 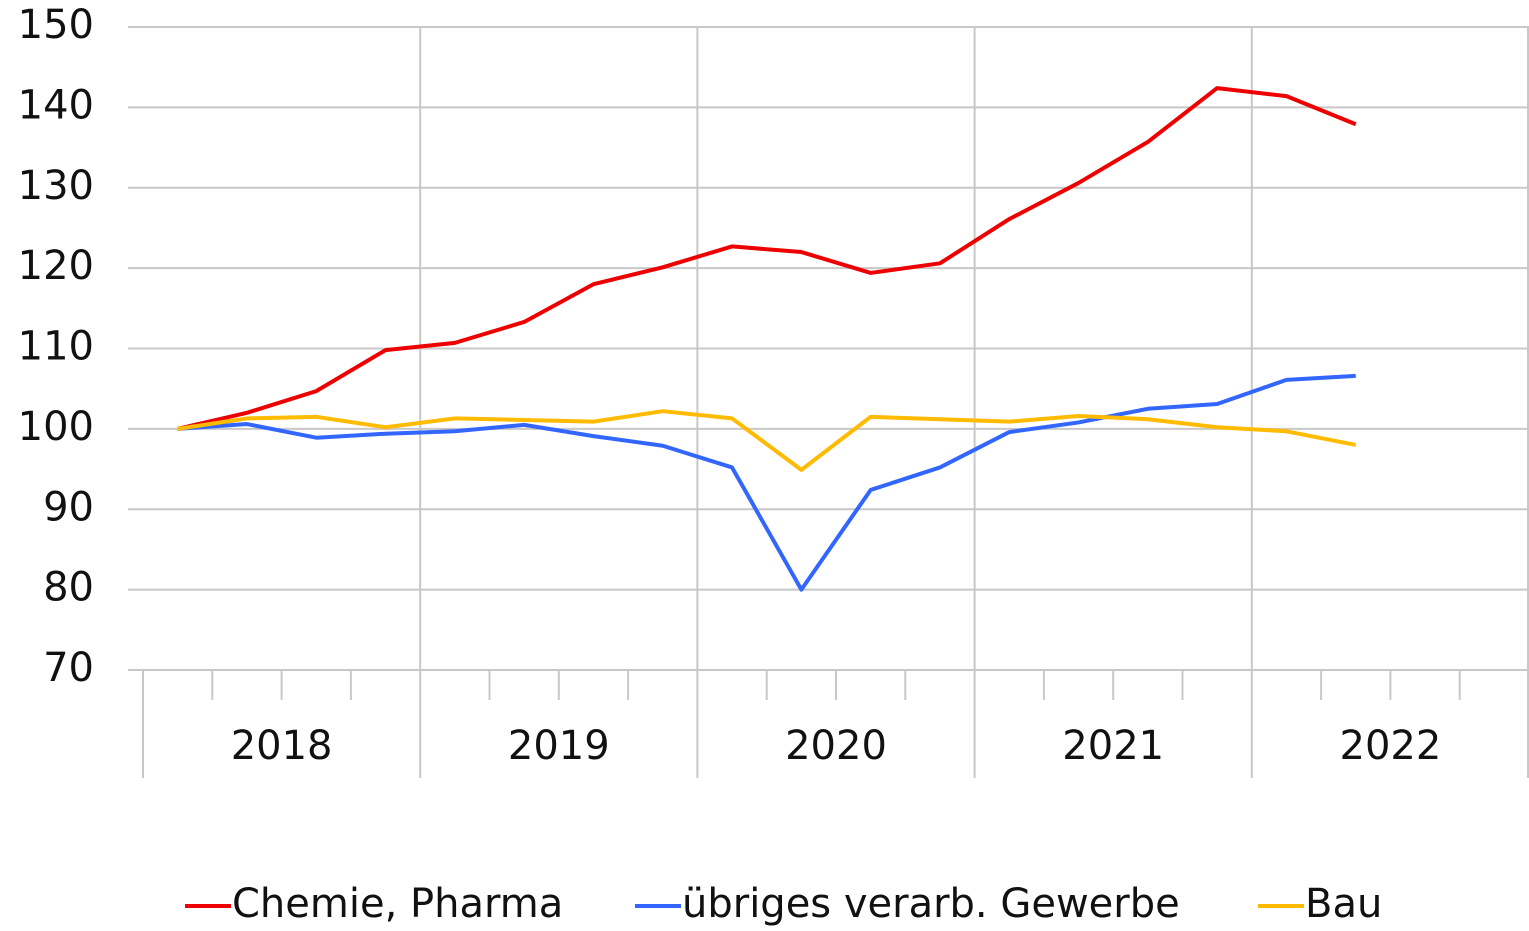 What do you see at coordinates (282, 746) in the screenshot?
I see `x-group-label: 2018` at bounding box center [282, 746].